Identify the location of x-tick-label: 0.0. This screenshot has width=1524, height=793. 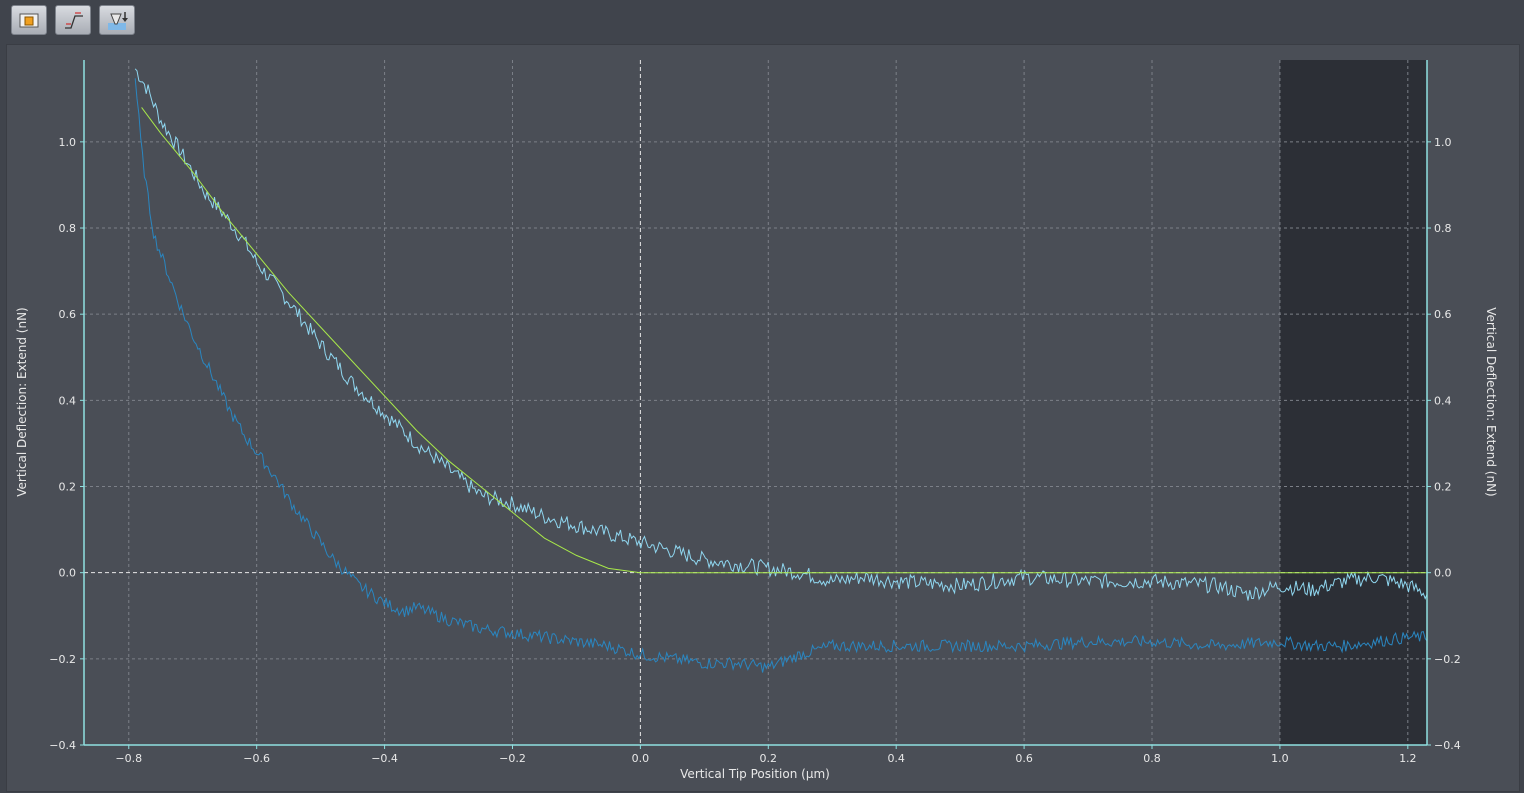
(641, 758).